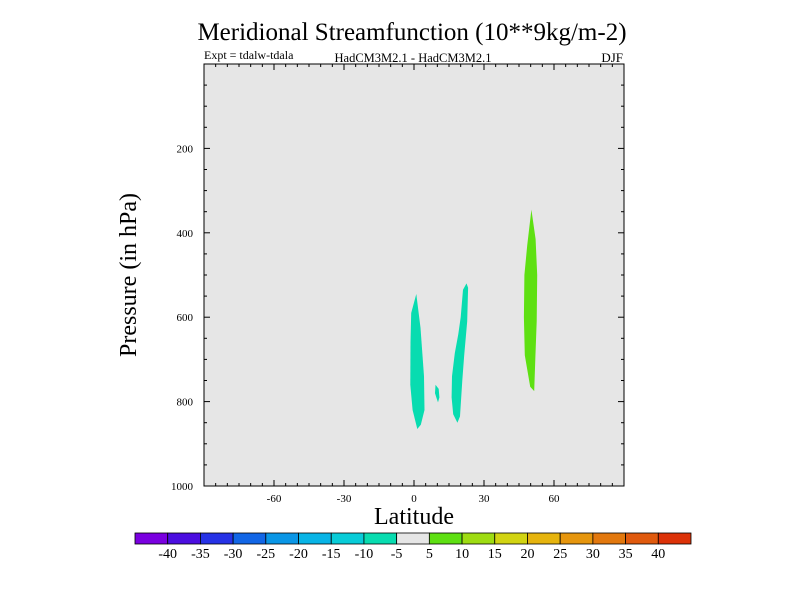  I want to click on colorbar-label: -10, so click(364, 554).